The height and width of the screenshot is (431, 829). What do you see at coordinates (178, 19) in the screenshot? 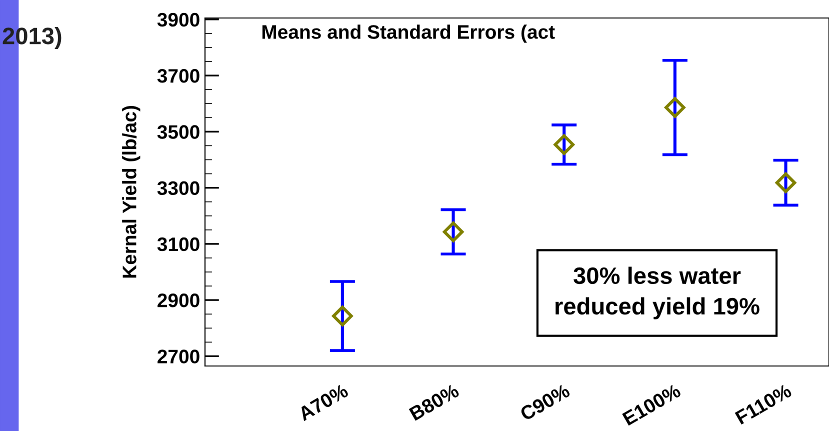
I see `y-tick-label: 3900` at bounding box center [178, 19].